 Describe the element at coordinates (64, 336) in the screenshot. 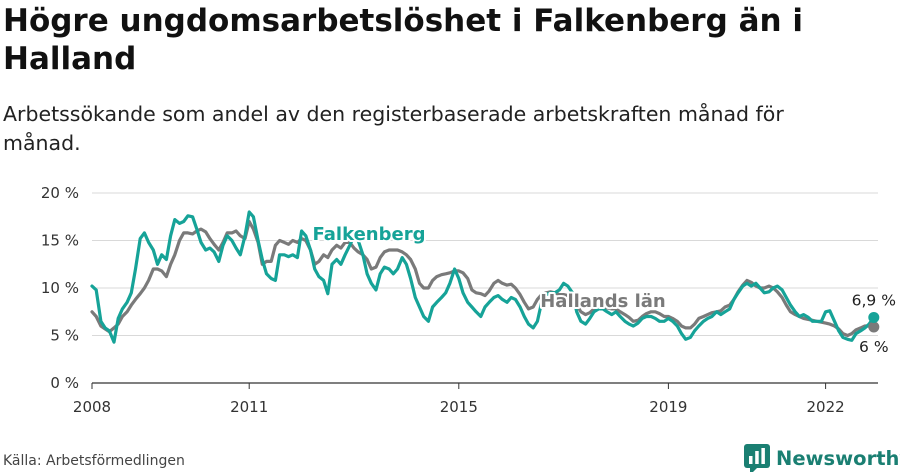

I see `y-tick-label: 5 %` at that location.